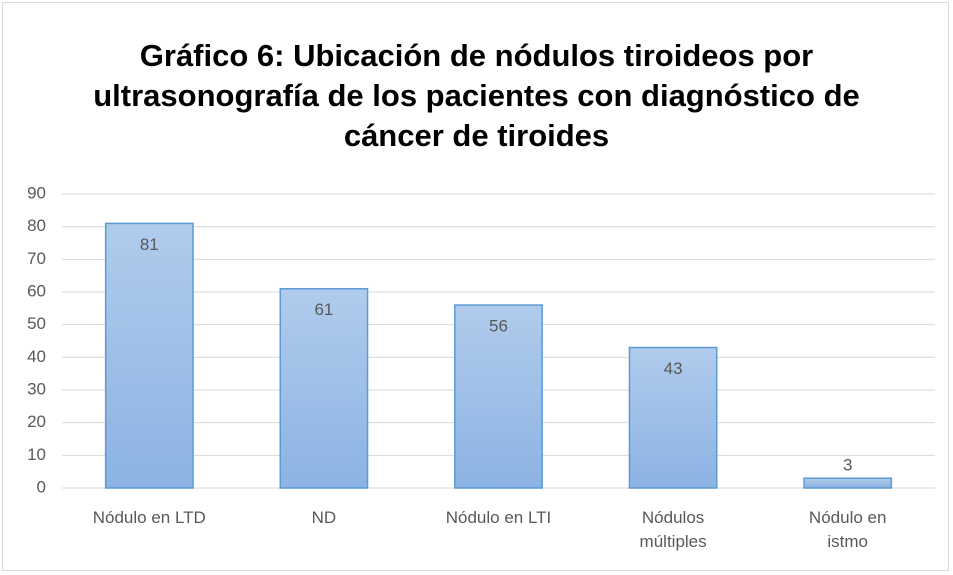  What do you see at coordinates (847, 465) in the screenshot?
I see `data-label: 3` at bounding box center [847, 465].